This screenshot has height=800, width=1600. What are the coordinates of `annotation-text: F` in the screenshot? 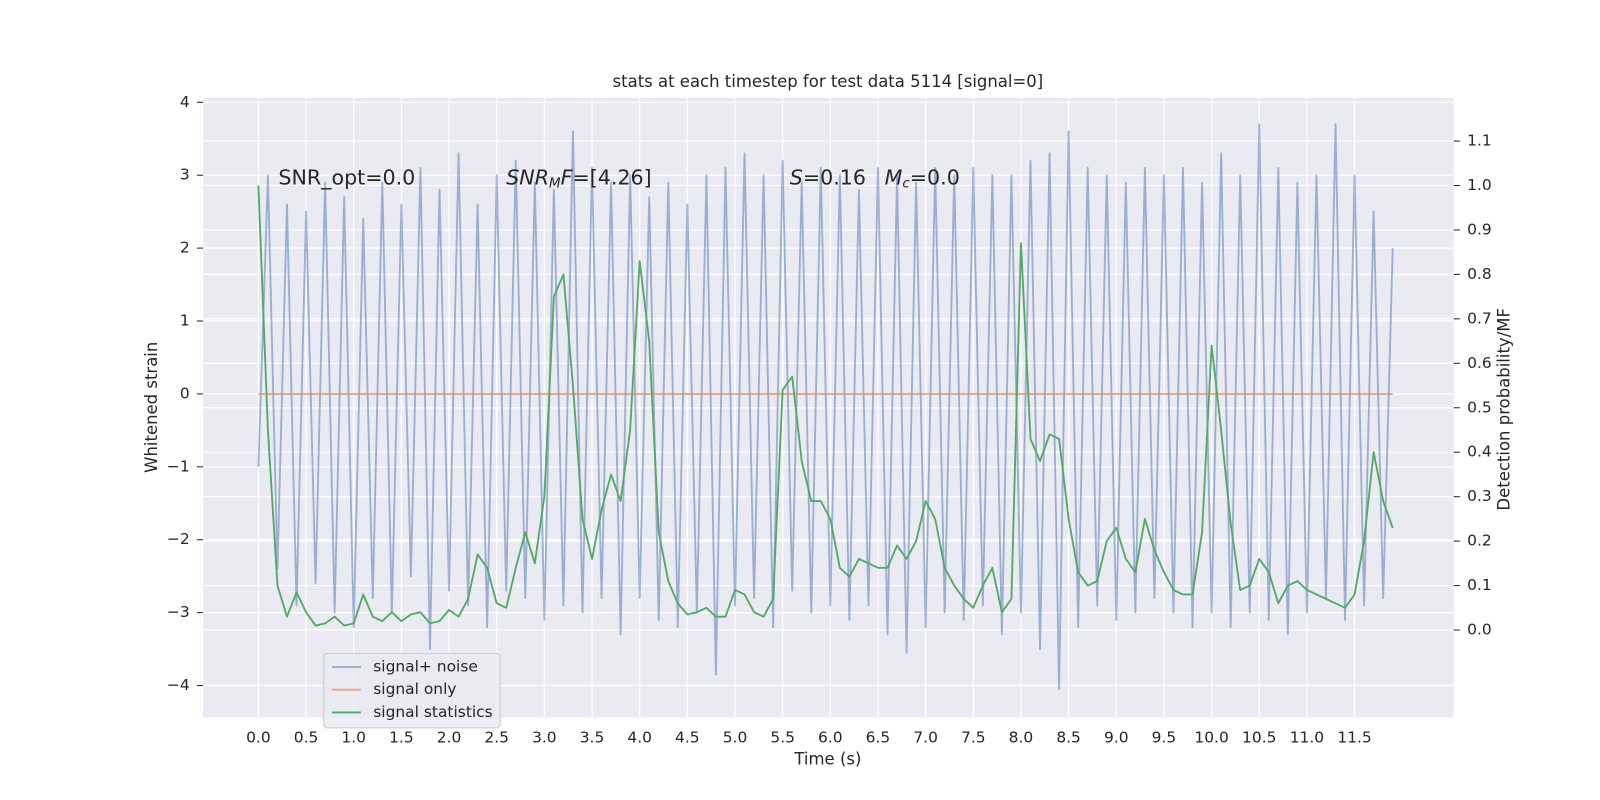 It's located at (567, 177).